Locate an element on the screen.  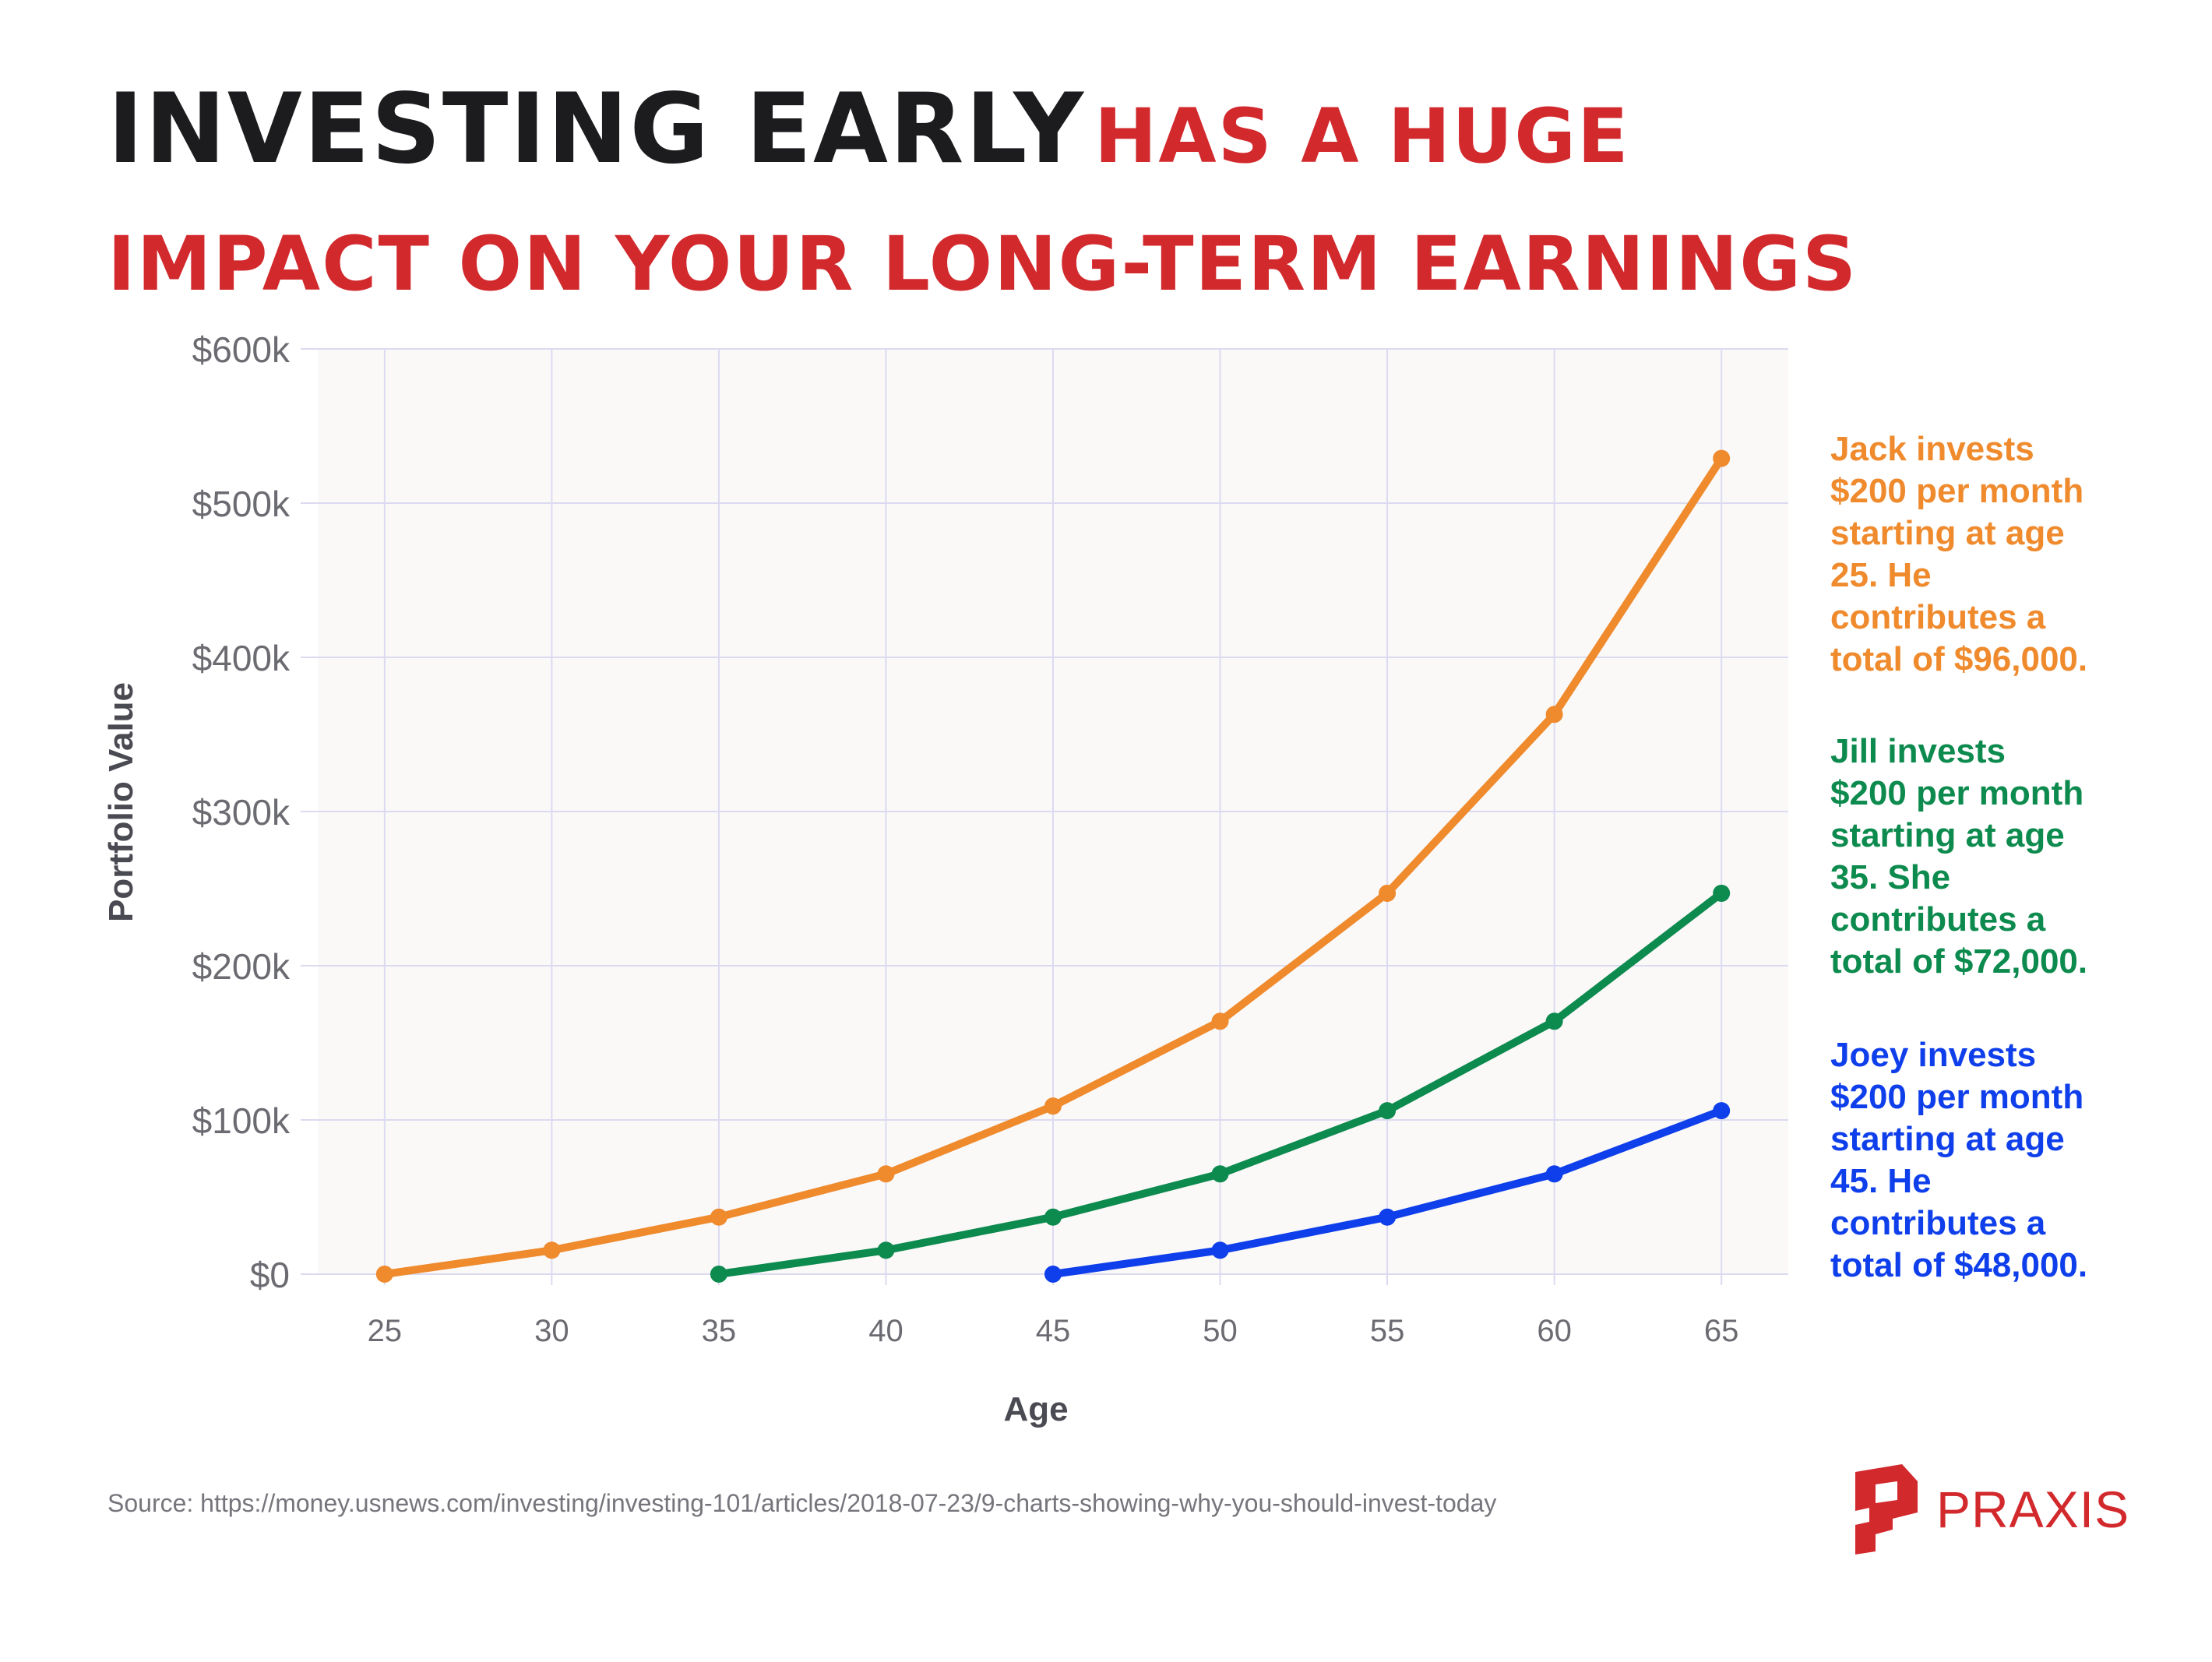
x-tick-label: 65 is located at coordinates (1721, 1331).